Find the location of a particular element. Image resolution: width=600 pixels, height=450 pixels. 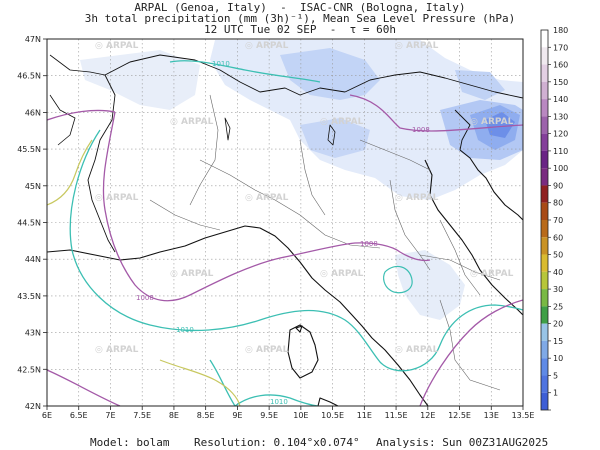

lat-label: 47N is located at coordinates (33, 39).